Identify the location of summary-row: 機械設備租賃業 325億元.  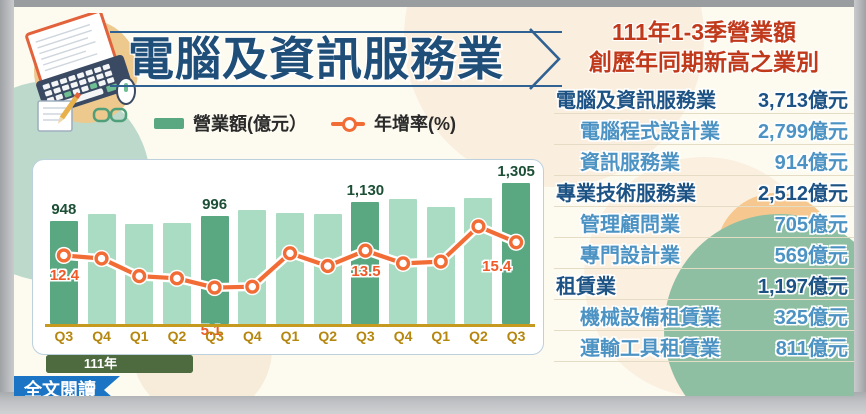
(704, 315).